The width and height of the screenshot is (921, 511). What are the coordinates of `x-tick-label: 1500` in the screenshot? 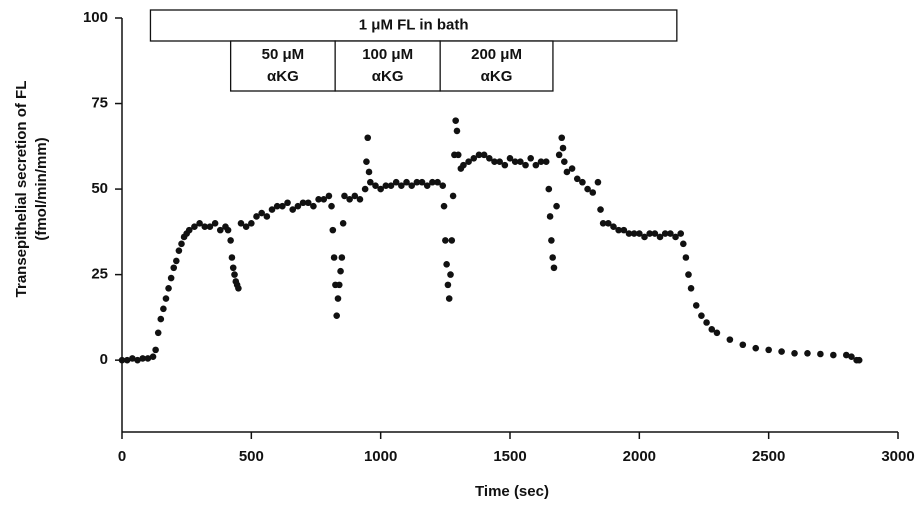 It's located at (509, 456).